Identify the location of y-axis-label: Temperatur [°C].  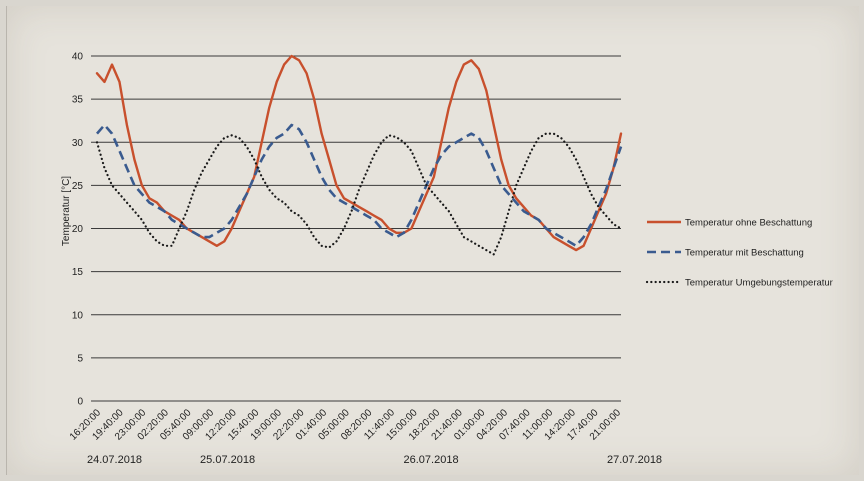
(66, 211).